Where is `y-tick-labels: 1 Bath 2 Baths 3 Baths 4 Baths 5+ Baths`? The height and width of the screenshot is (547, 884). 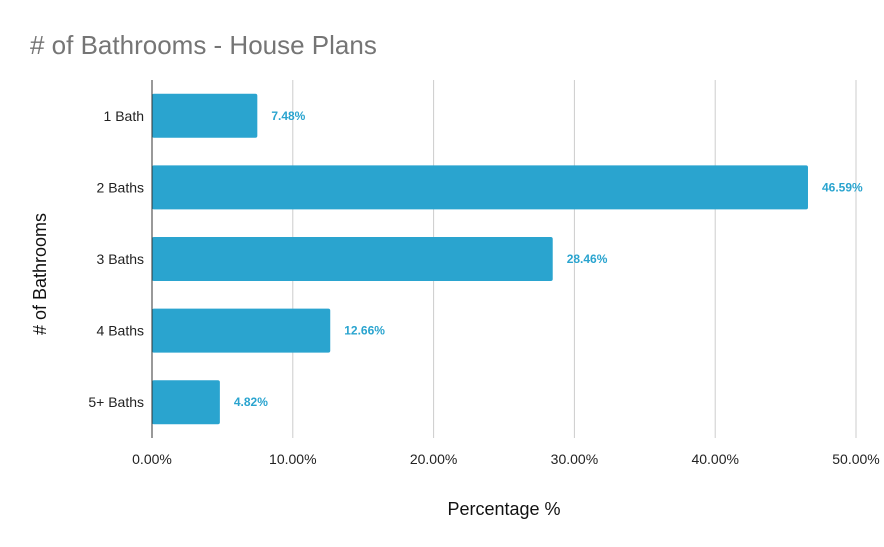 y-tick-labels: 1 Bath 2 Baths 3 Baths 4 Baths 5+ Baths is located at coordinates (116, 259).